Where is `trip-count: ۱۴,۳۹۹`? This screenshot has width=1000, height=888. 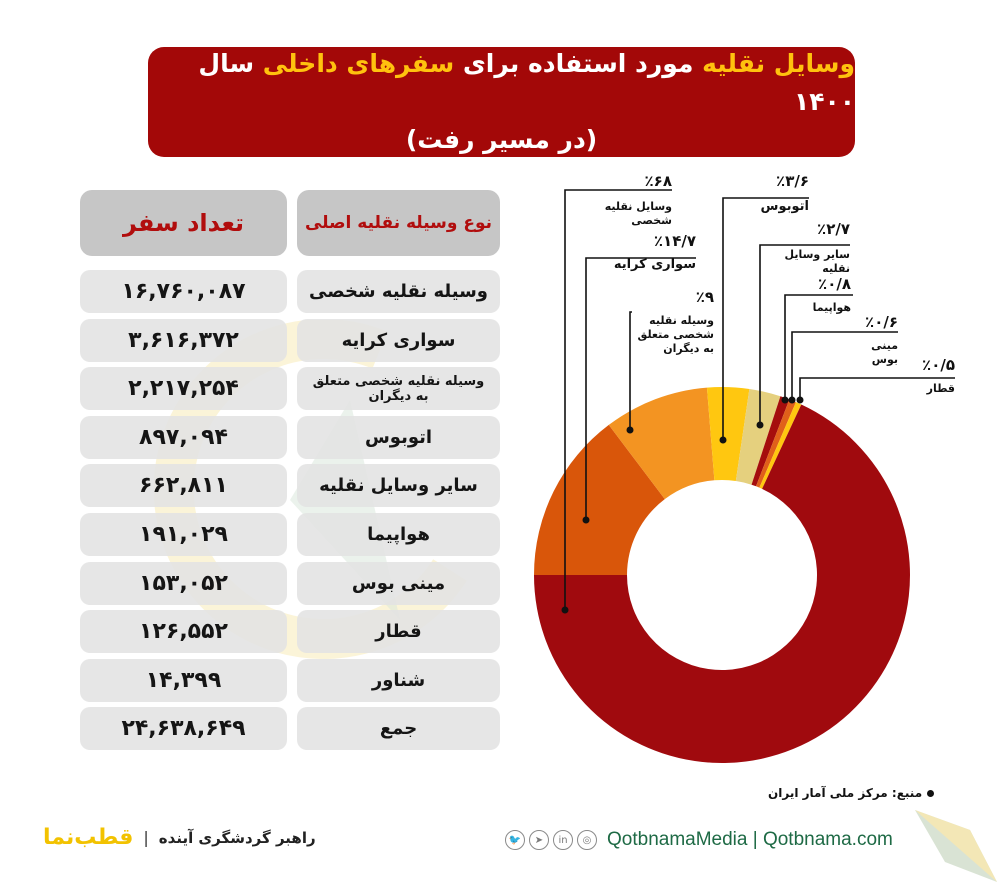
trip-count: ۱۴,۳۹۹ is located at coordinates (183, 680).